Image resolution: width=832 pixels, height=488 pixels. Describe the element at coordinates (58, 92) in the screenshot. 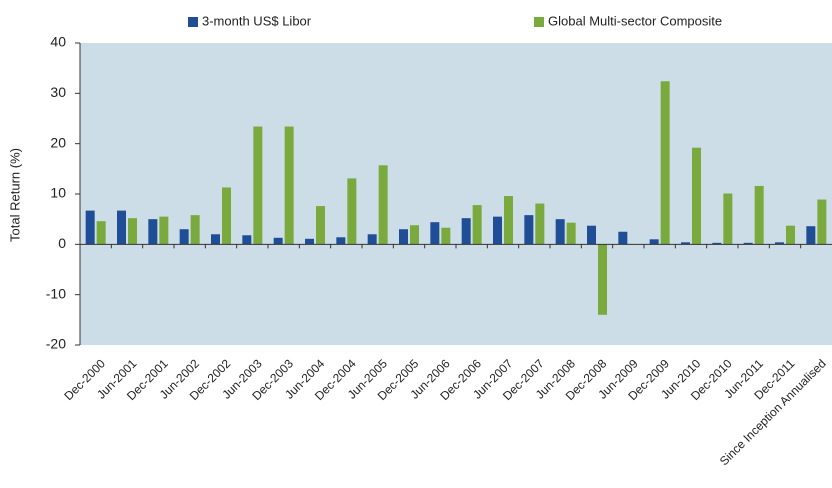

I see `y-tick-label: 30` at that location.